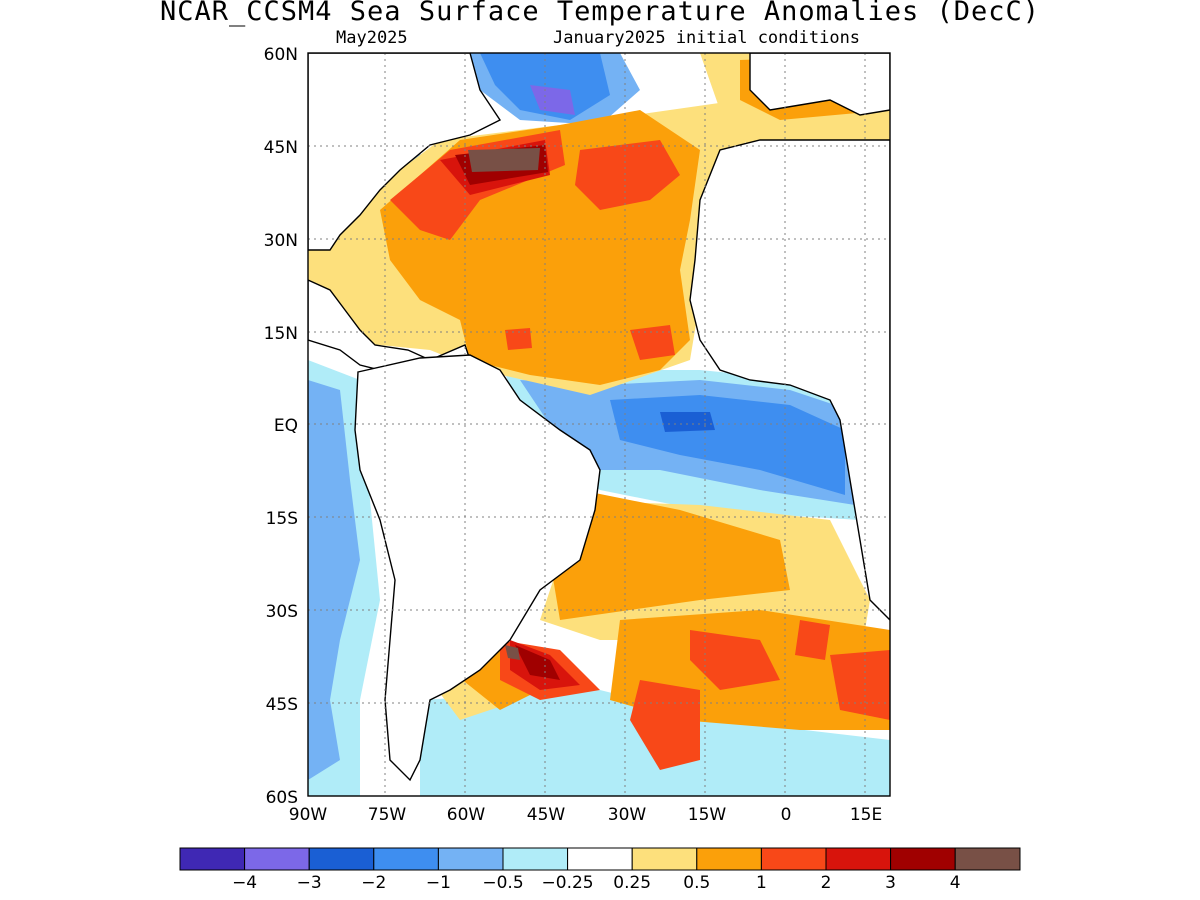 This screenshot has height=900, width=1200. Describe the element at coordinates (819, 84) in the screenshot. I see `europe-coast` at that location.